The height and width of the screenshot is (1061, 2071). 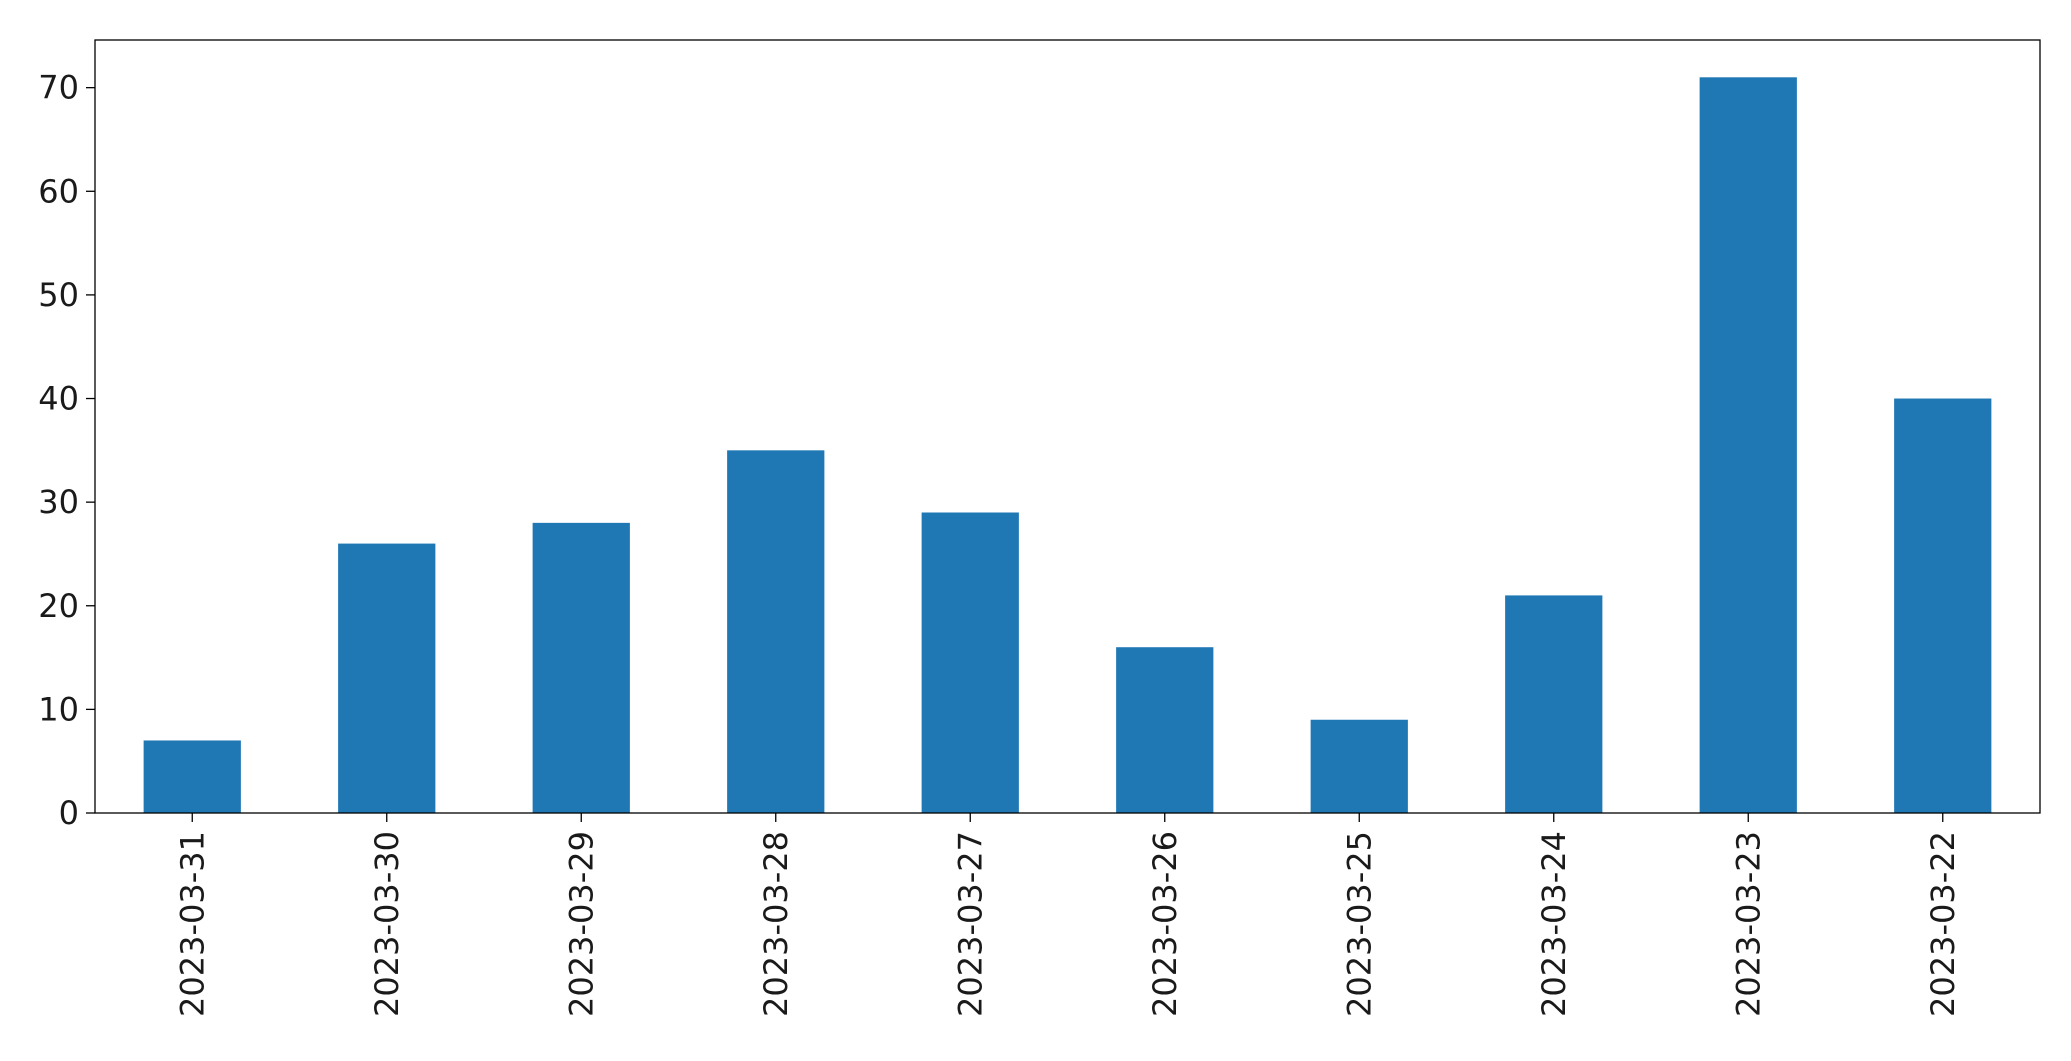 I want to click on x-tick-label: 2023-03-29, so click(x=581, y=924).